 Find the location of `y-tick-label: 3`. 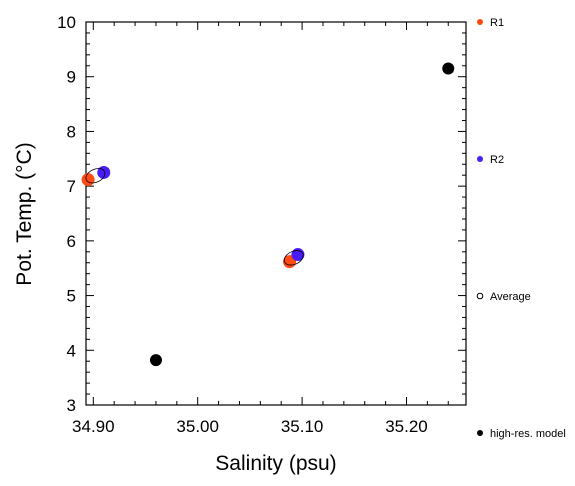

y-tick-label: 3 is located at coordinates (71, 405).